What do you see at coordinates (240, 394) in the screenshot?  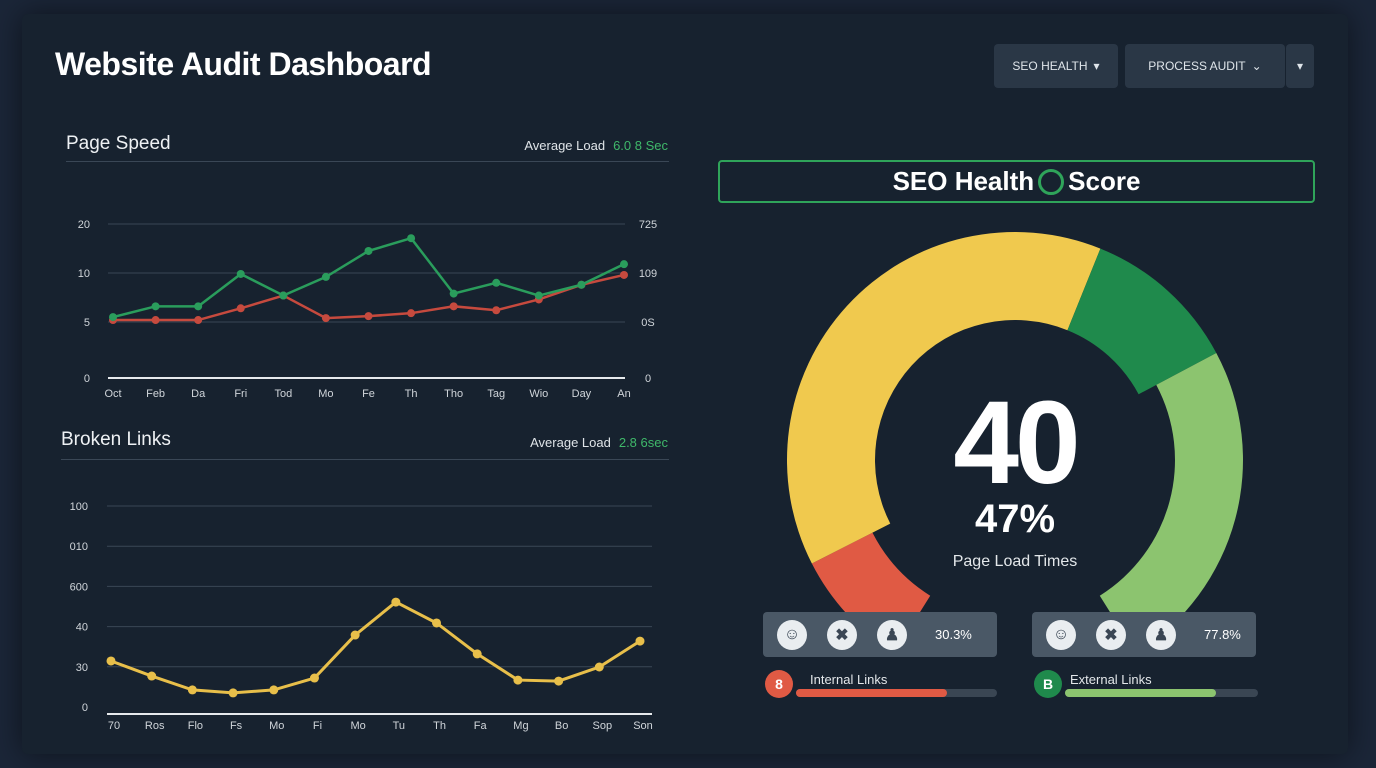 I see `x-tick-label: Fri` at bounding box center [240, 394].